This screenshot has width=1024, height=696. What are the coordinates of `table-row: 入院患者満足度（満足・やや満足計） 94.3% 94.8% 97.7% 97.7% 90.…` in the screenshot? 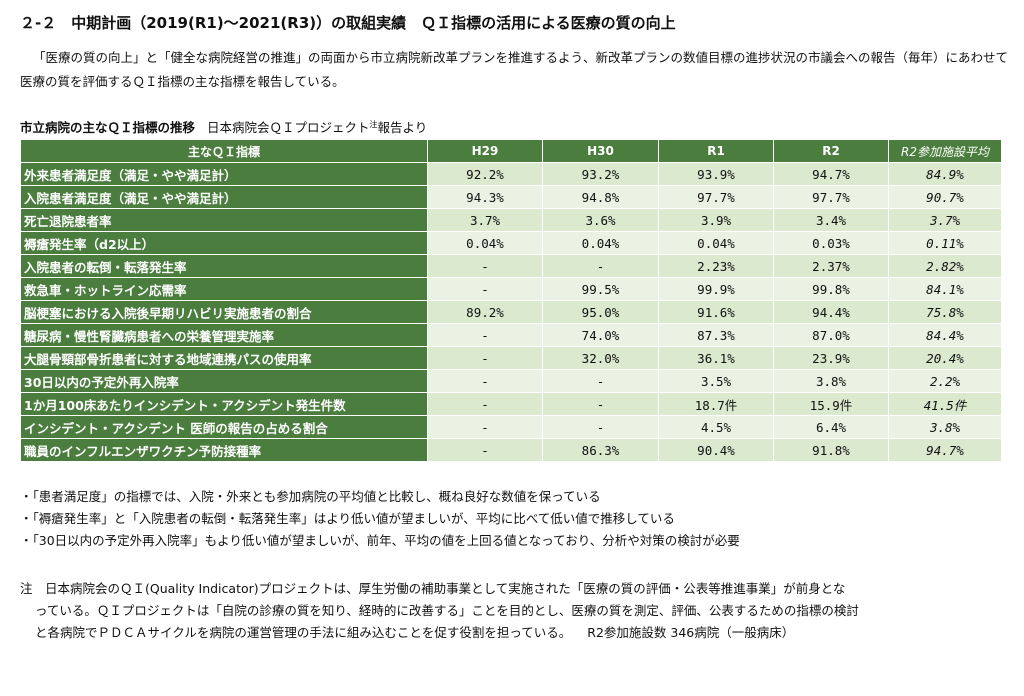 It's located at (511, 197).